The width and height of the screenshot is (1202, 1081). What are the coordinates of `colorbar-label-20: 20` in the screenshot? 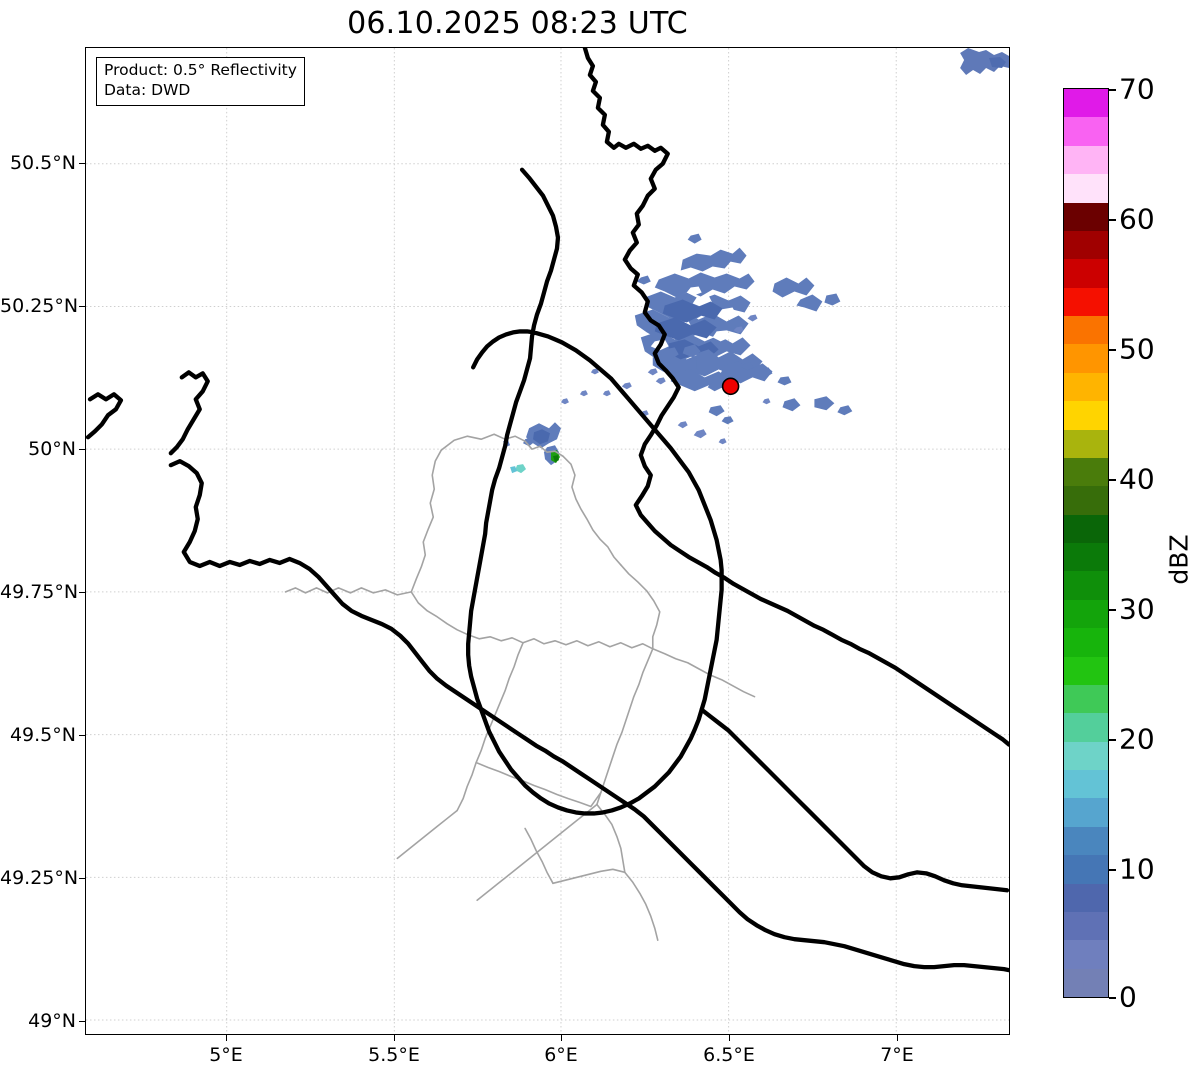 It's located at (1137, 739).